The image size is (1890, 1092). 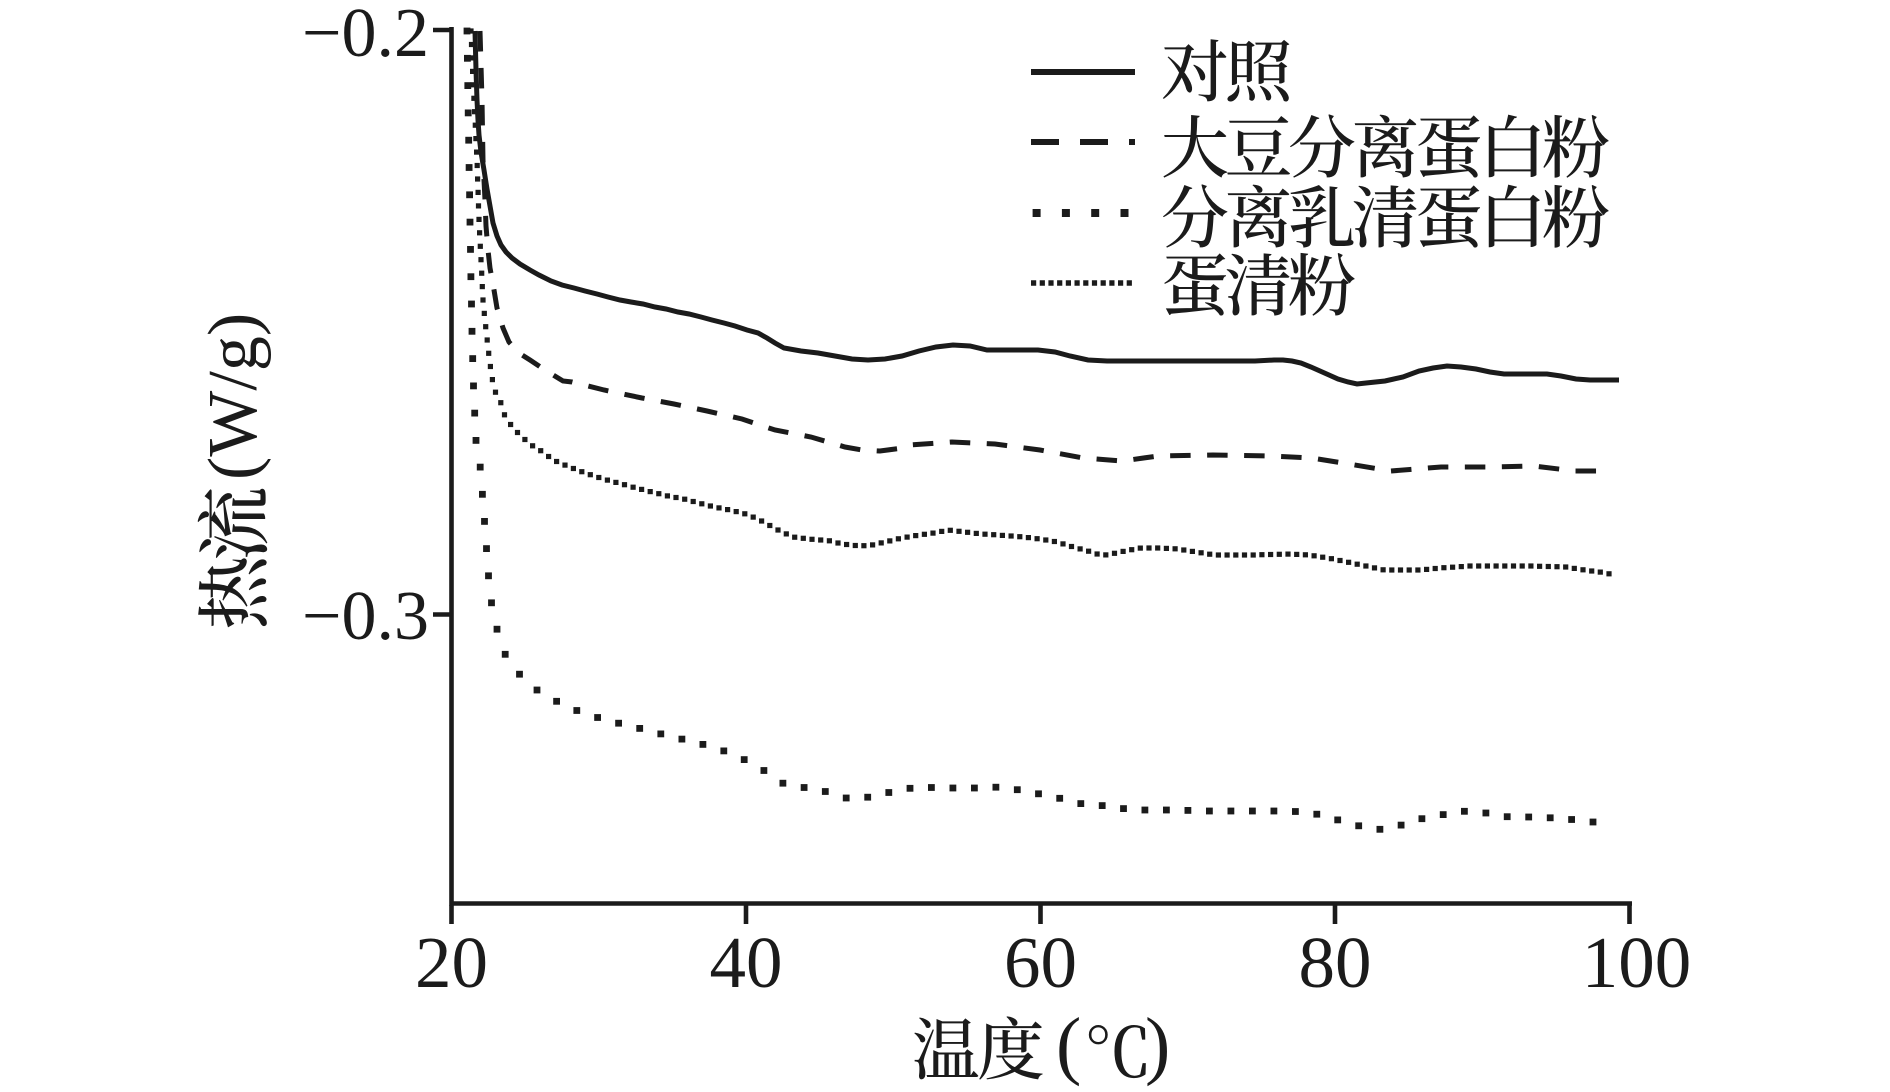 What do you see at coordinates (451, 962) in the screenshot?
I see `svg-text: 20` at bounding box center [451, 962].